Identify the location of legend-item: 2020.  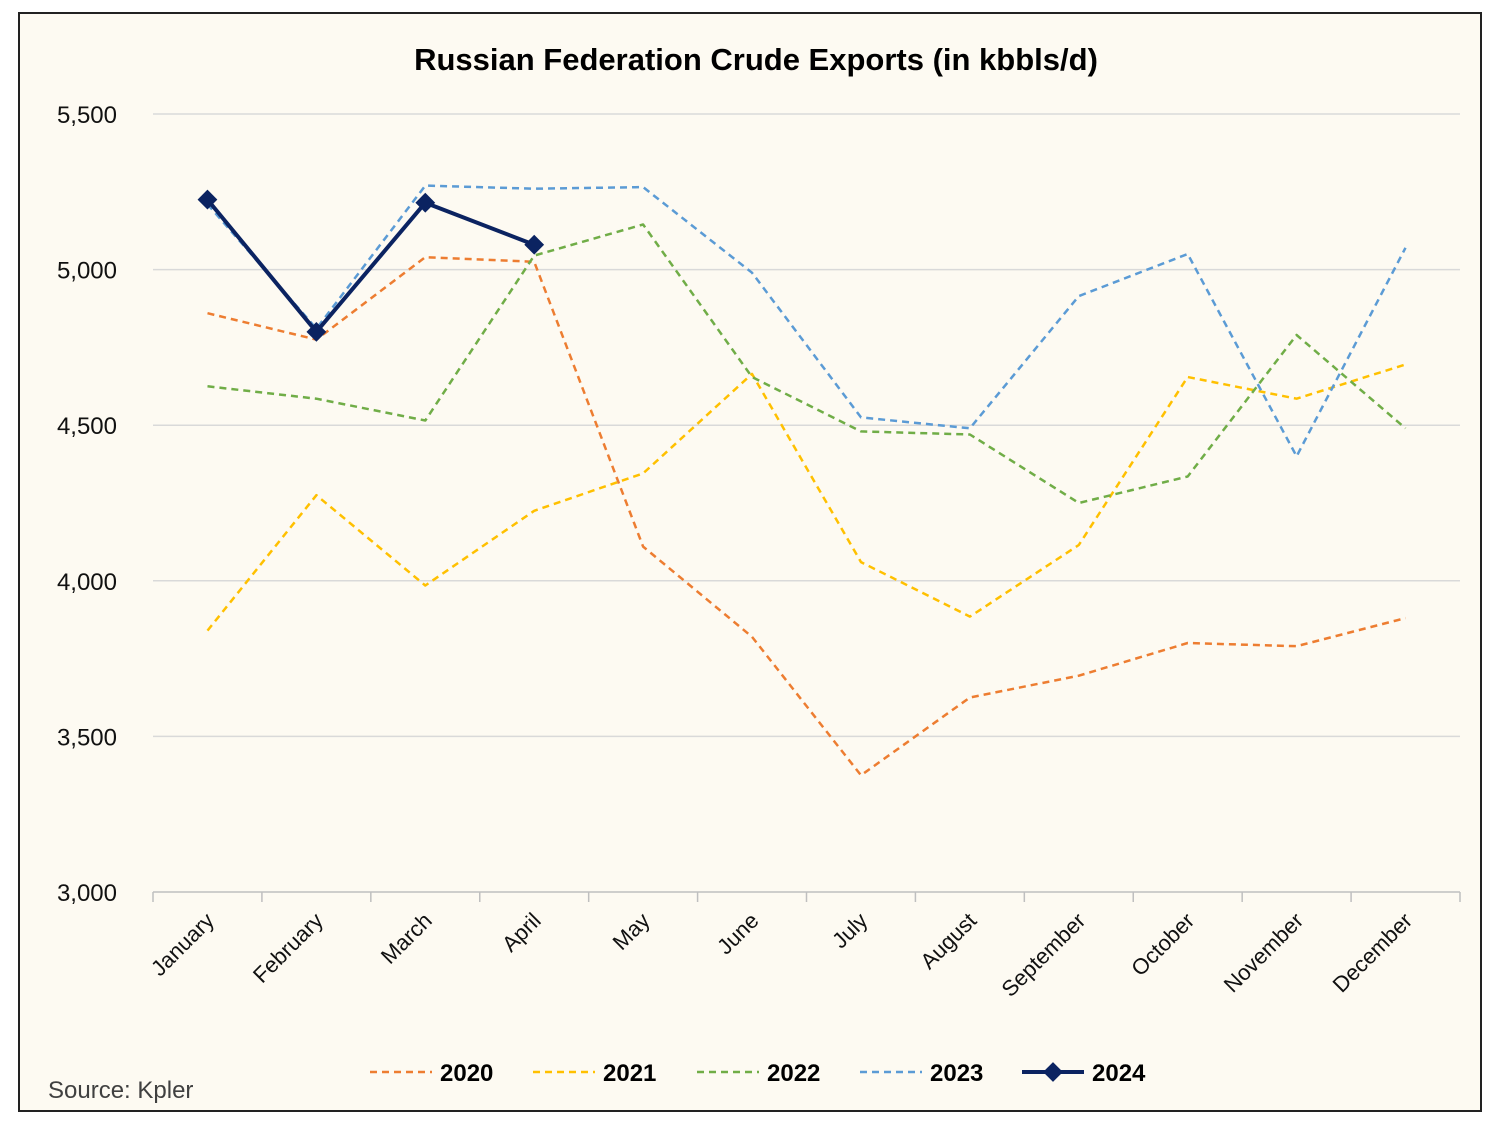
(431, 1073).